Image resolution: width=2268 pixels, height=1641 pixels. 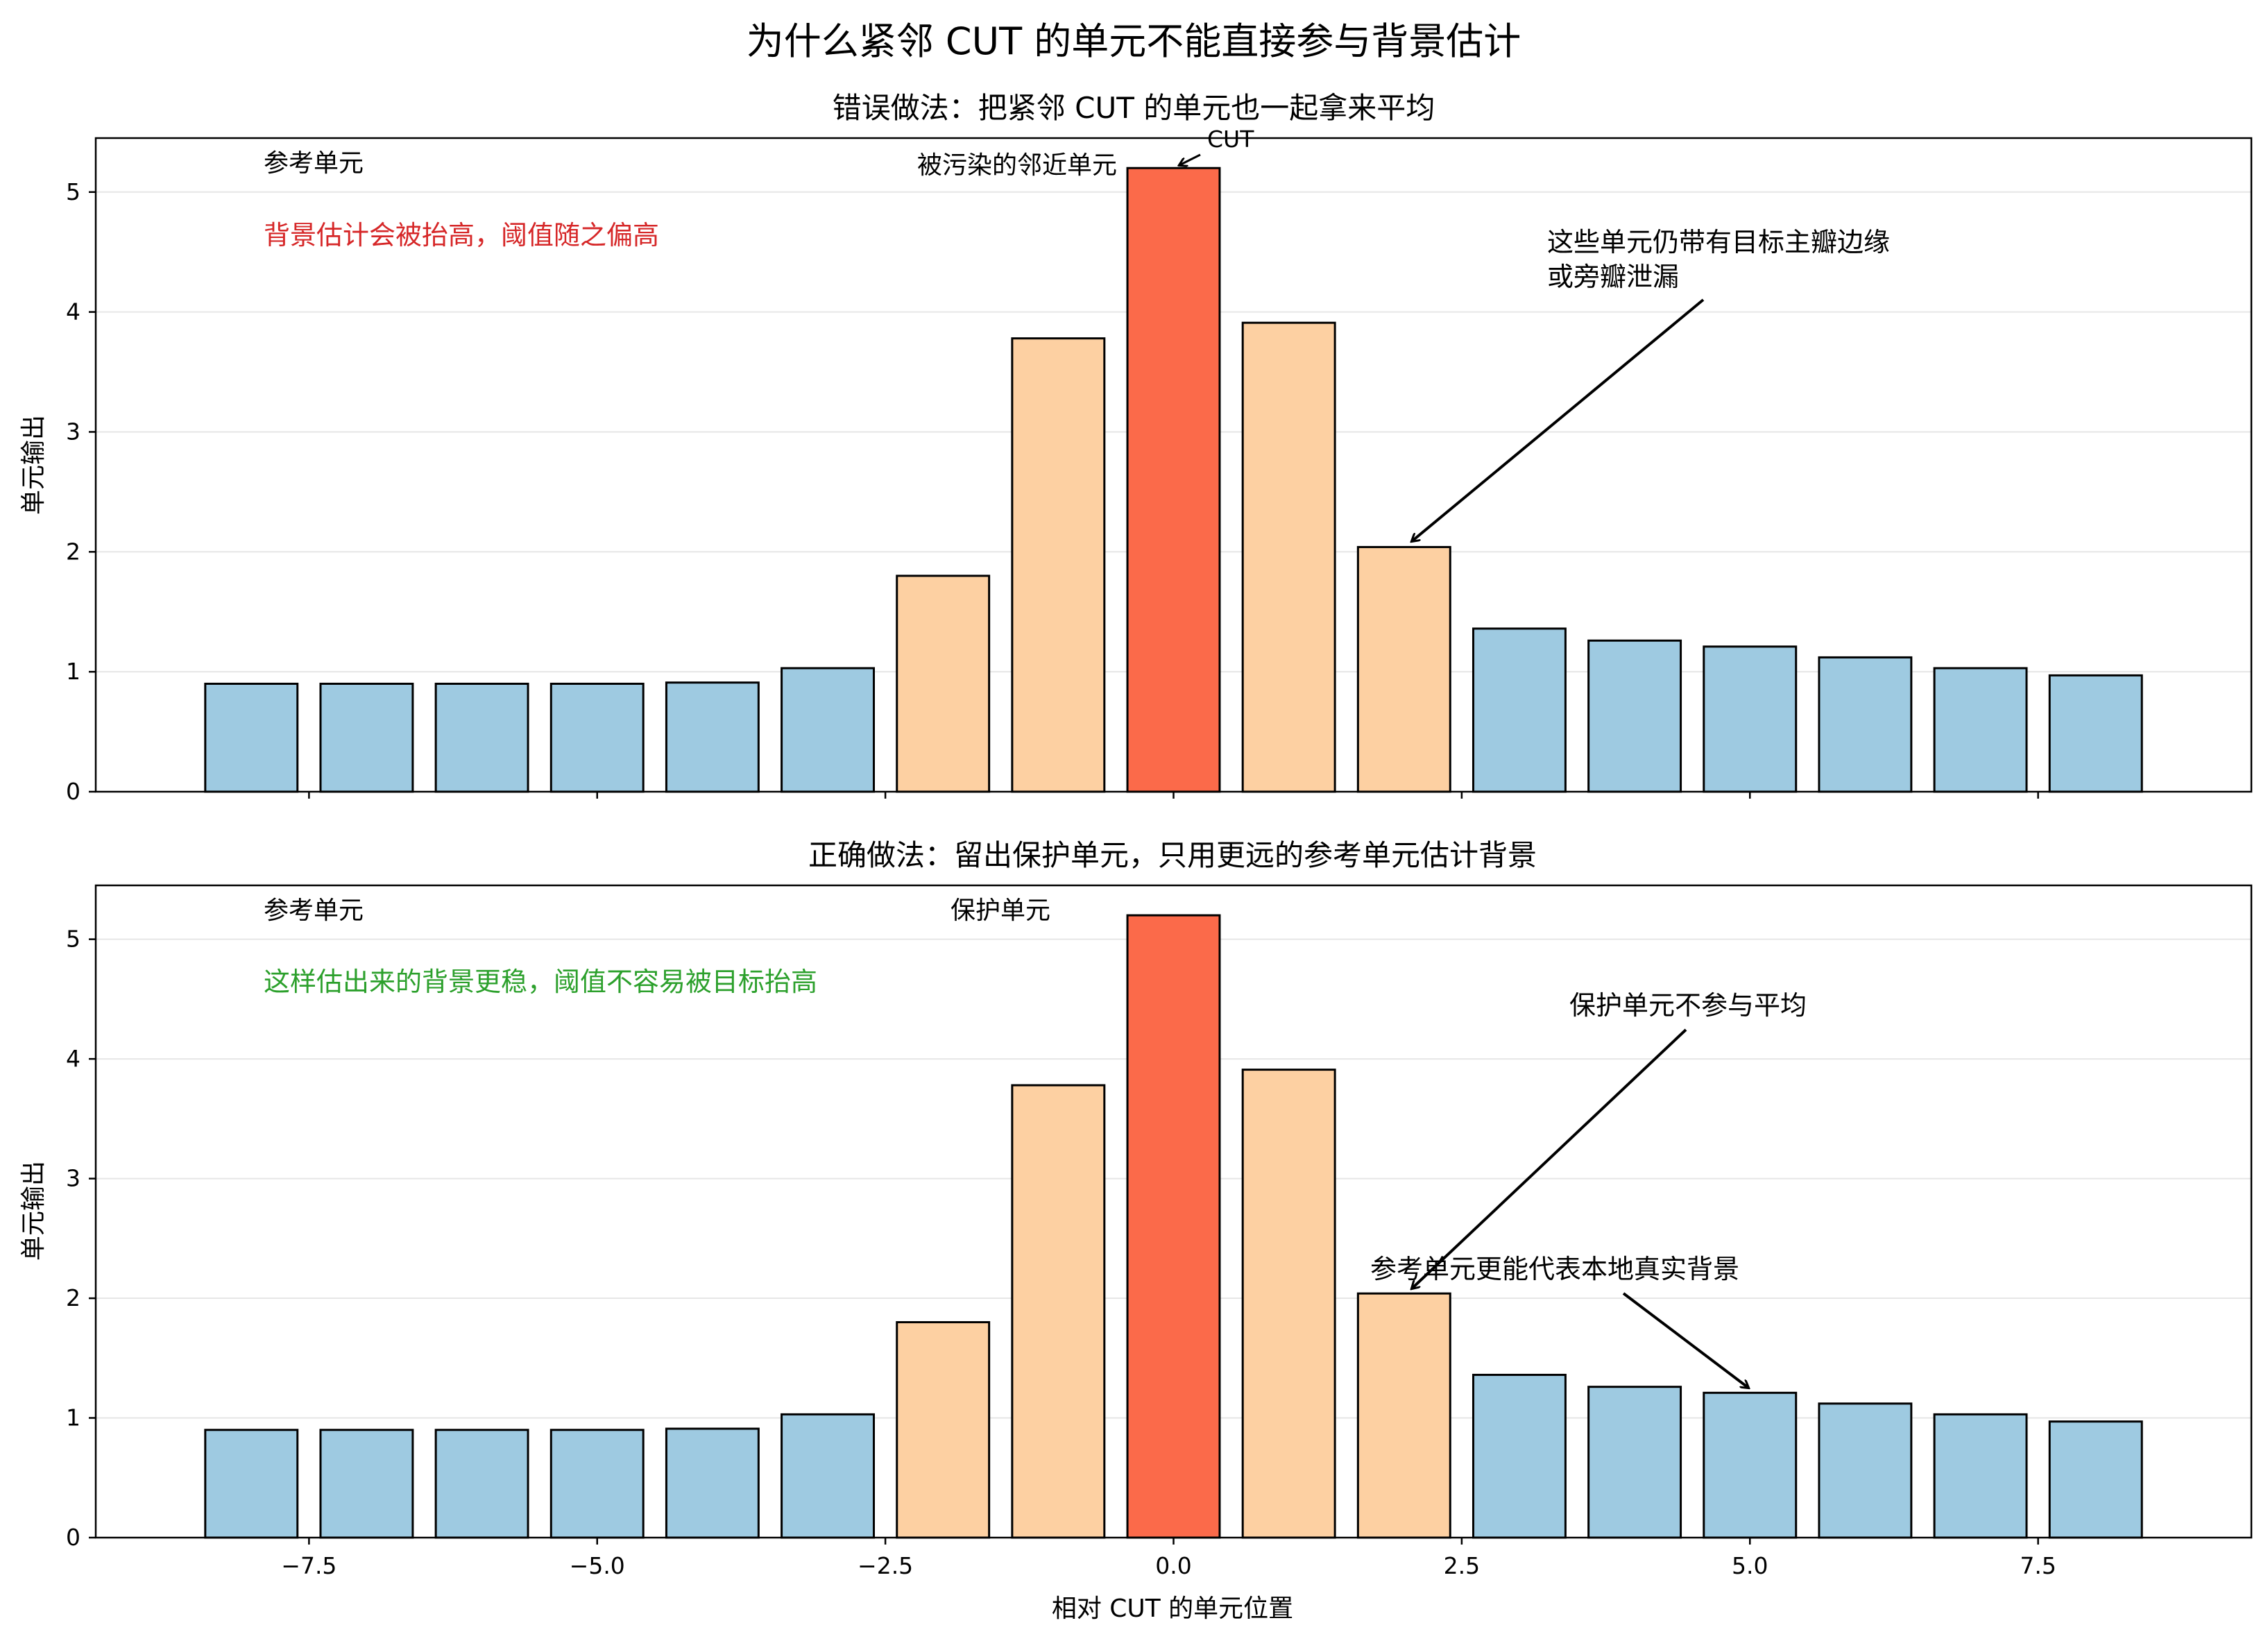 I want to click on top-panel-title: 错误做法：把紧邻 CUT 的单元也一起拿来平均, so click(x=1134, y=108).